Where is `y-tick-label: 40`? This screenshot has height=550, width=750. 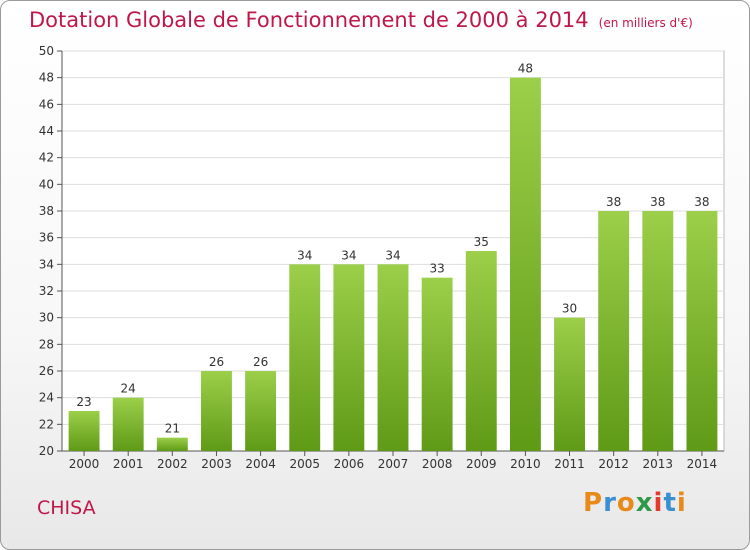 y-tick-label: 40 is located at coordinates (46, 184).